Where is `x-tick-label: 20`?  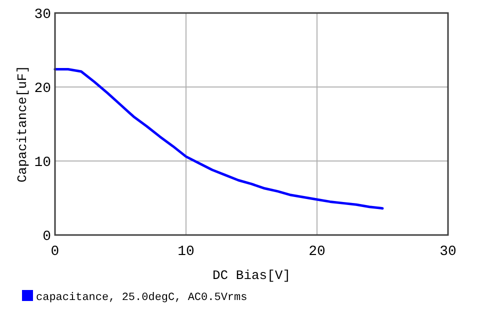 x-tick-label: 20 is located at coordinates (317, 252).